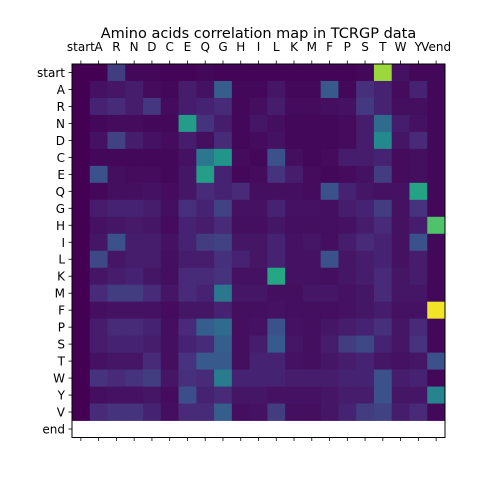  I want to click on y-tick-label: P, so click(61, 328).